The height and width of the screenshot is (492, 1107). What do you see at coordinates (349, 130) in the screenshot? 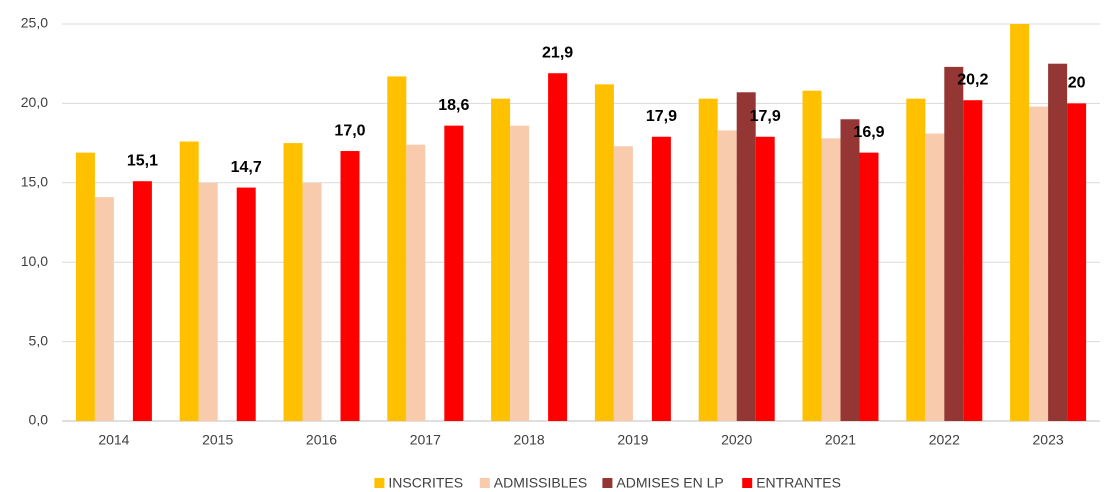
I see `value-label: 17,0` at bounding box center [349, 130].